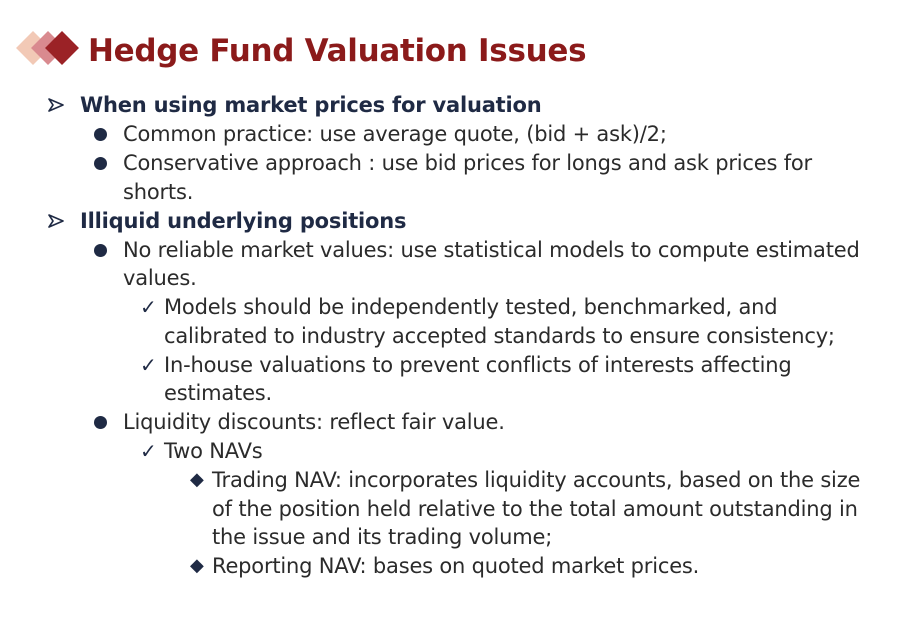 The width and height of the screenshot is (912, 618). What do you see at coordinates (243, 220) in the screenshot?
I see `section-heading-text: Illiquid underlying positions` at bounding box center [243, 220].